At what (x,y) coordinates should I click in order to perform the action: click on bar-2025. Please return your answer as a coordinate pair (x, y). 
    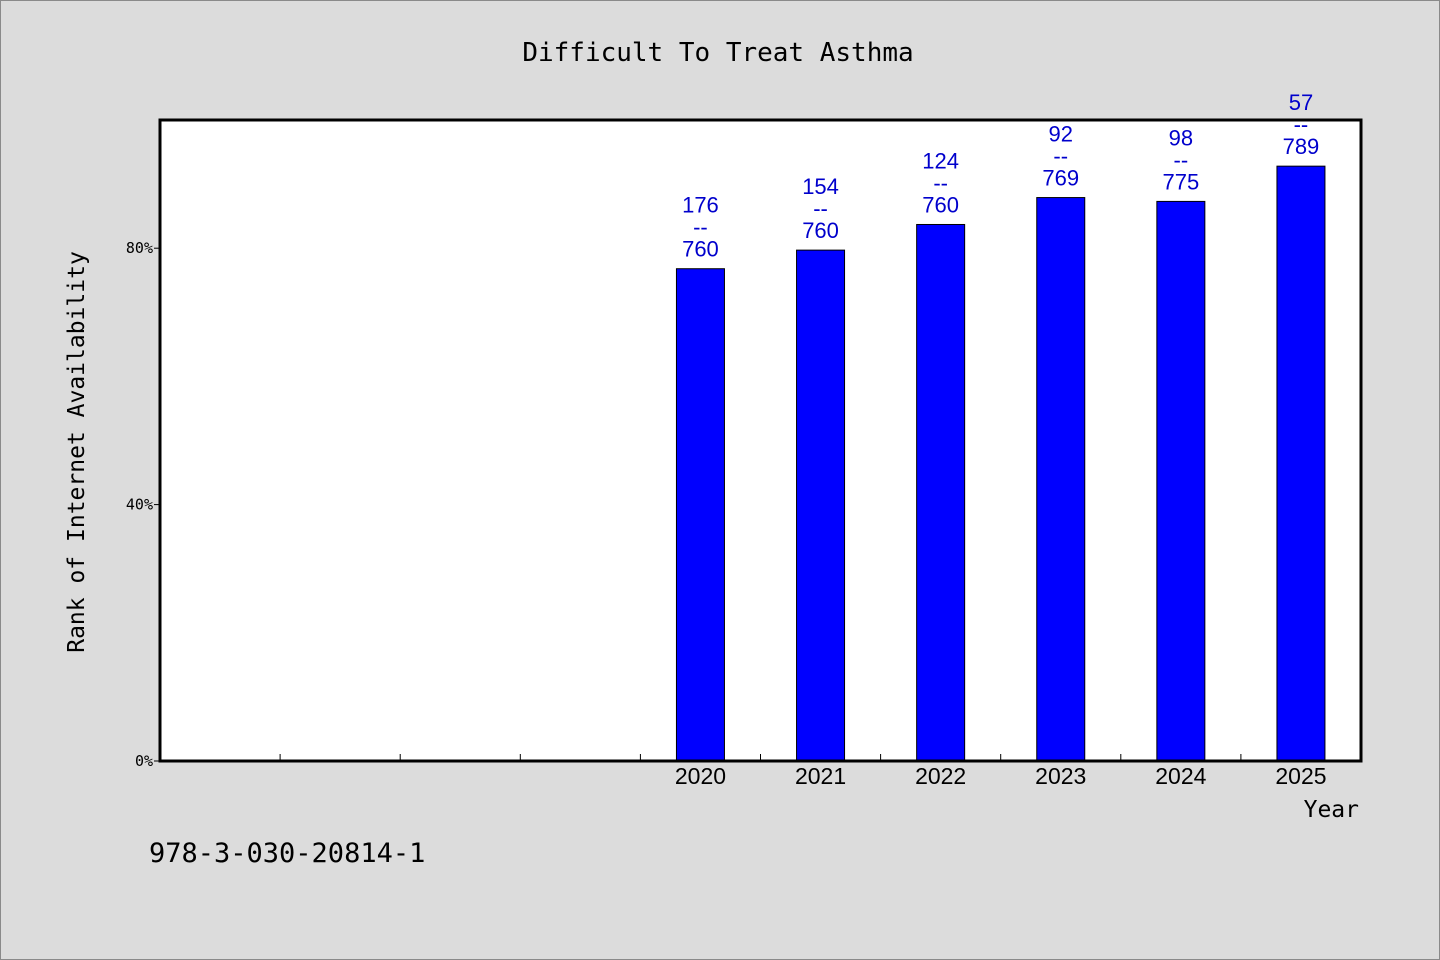
    Looking at the image, I should click on (1301, 463).